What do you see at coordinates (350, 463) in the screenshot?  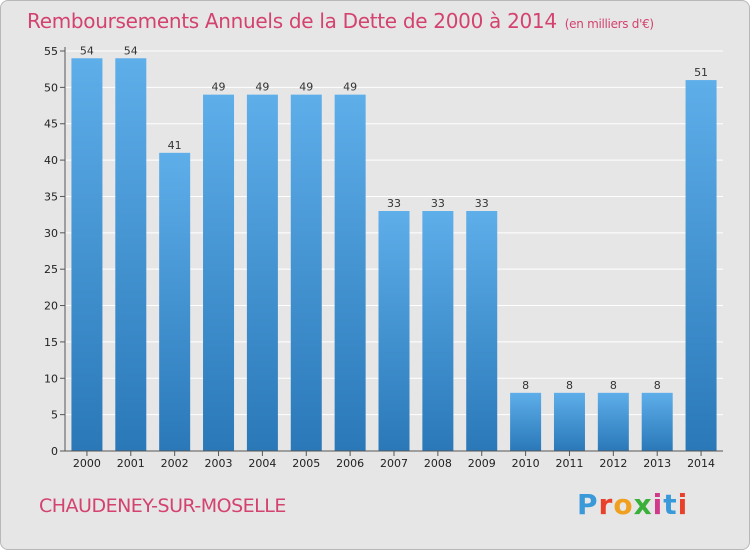 I see `x-tick-label-2006: 2006` at bounding box center [350, 463].